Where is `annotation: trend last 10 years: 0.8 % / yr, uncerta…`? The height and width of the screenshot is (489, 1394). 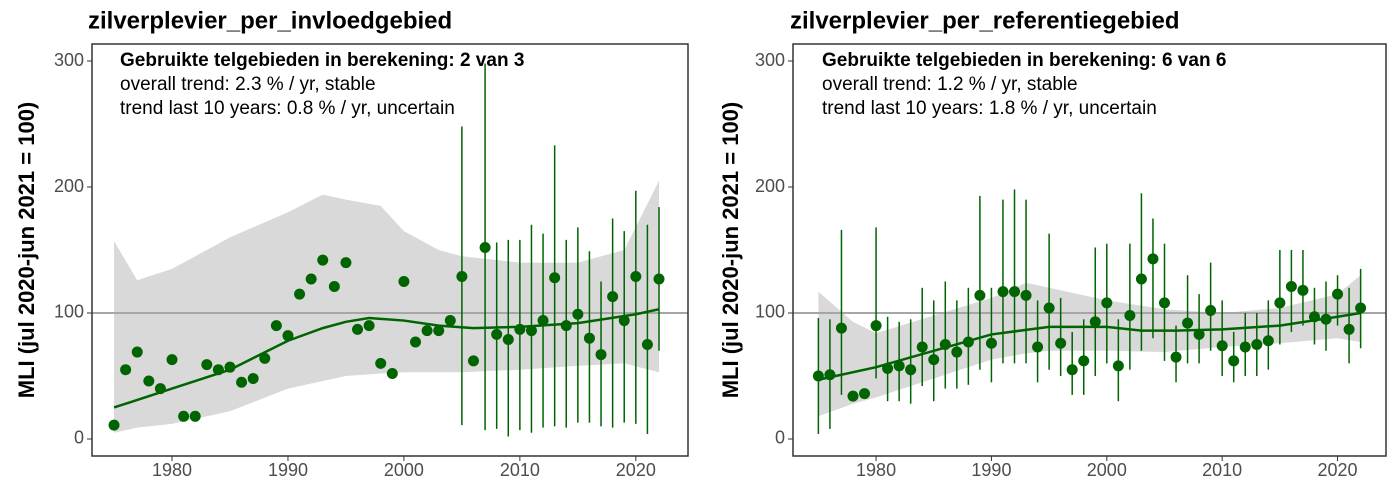
annotation: trend last 10 years: 0.8 % / yr, uncerta… is located at coordinates (287, 108).